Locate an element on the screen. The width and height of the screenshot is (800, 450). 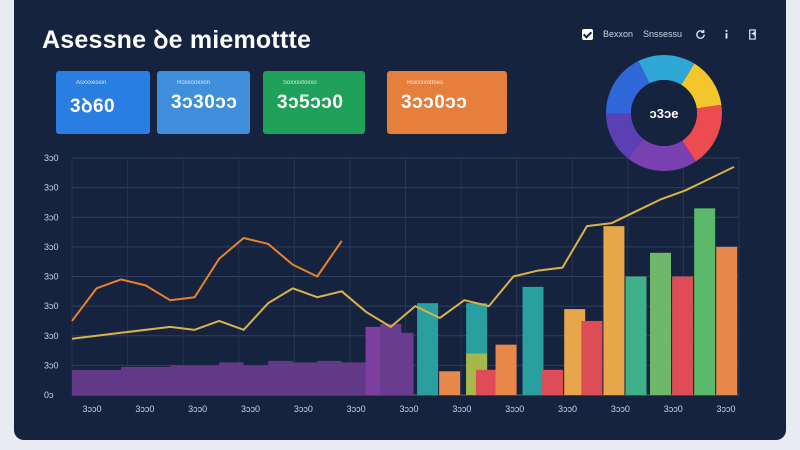
kpi-card-value: 3ꝺ60 is located at coordinates (93, 106).